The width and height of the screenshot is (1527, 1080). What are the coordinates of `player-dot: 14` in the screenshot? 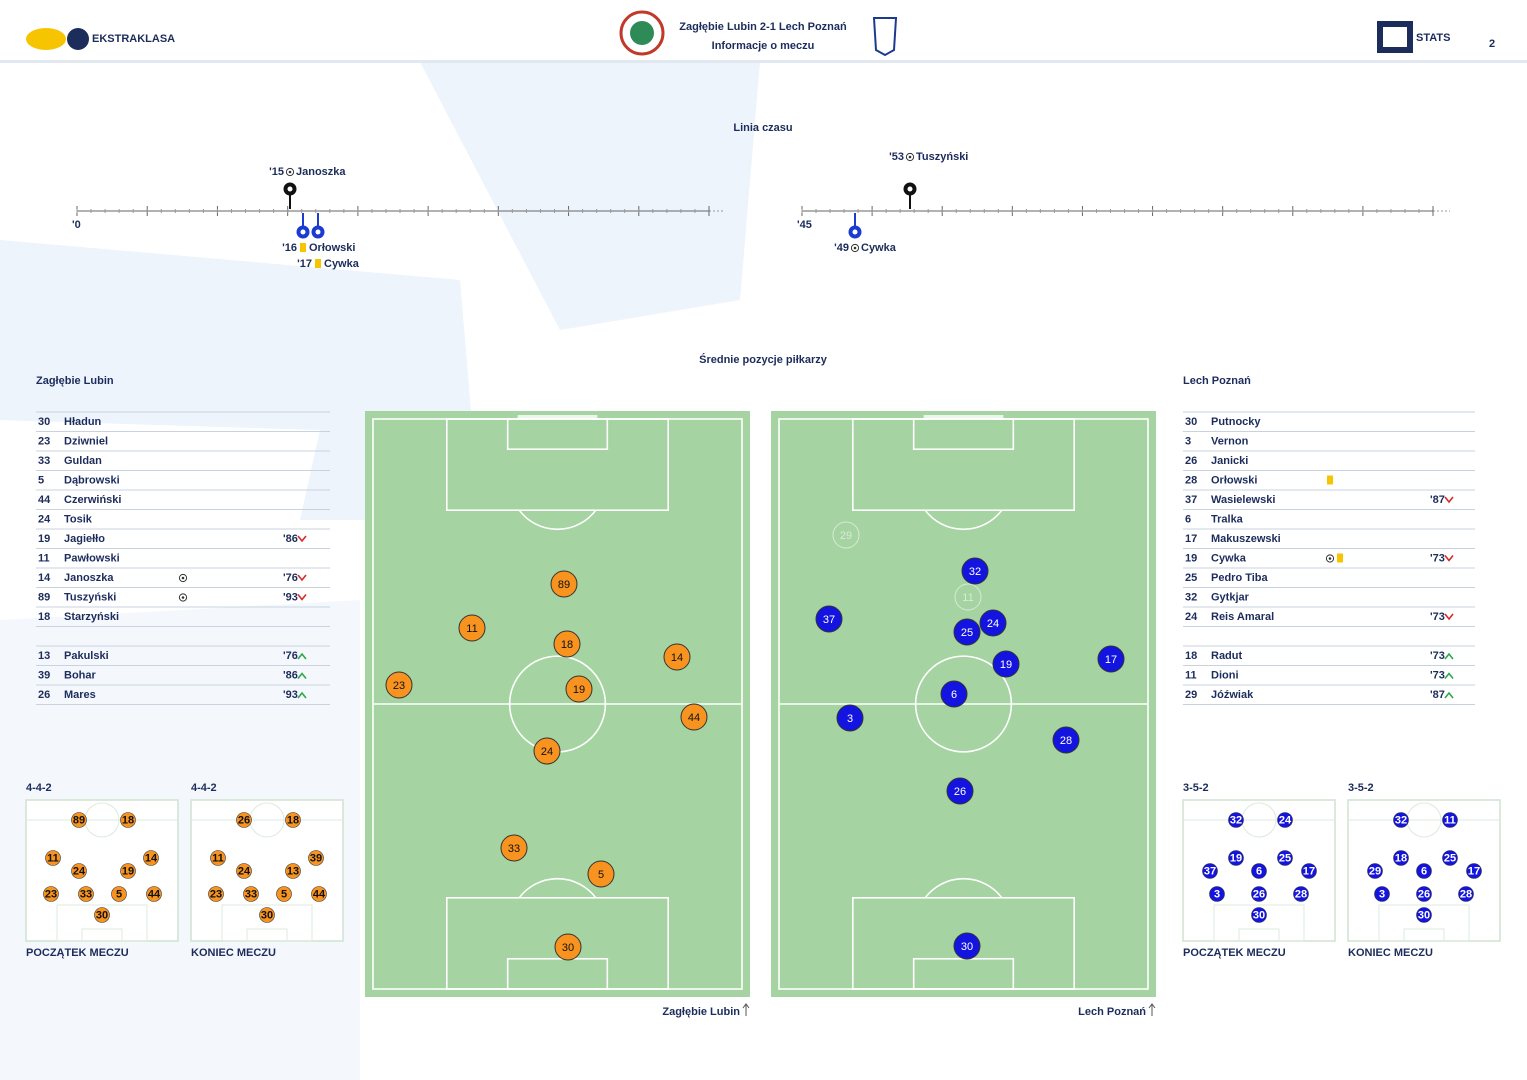 It's located at (677, 657).